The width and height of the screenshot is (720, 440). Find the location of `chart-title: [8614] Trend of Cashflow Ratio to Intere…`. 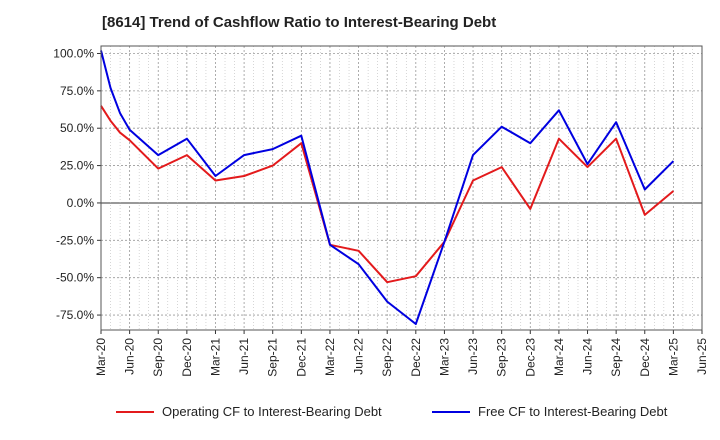

chart-title: [8614] Trend of Cashflow Ratio to Intere… is located at coordinates (299, 22).